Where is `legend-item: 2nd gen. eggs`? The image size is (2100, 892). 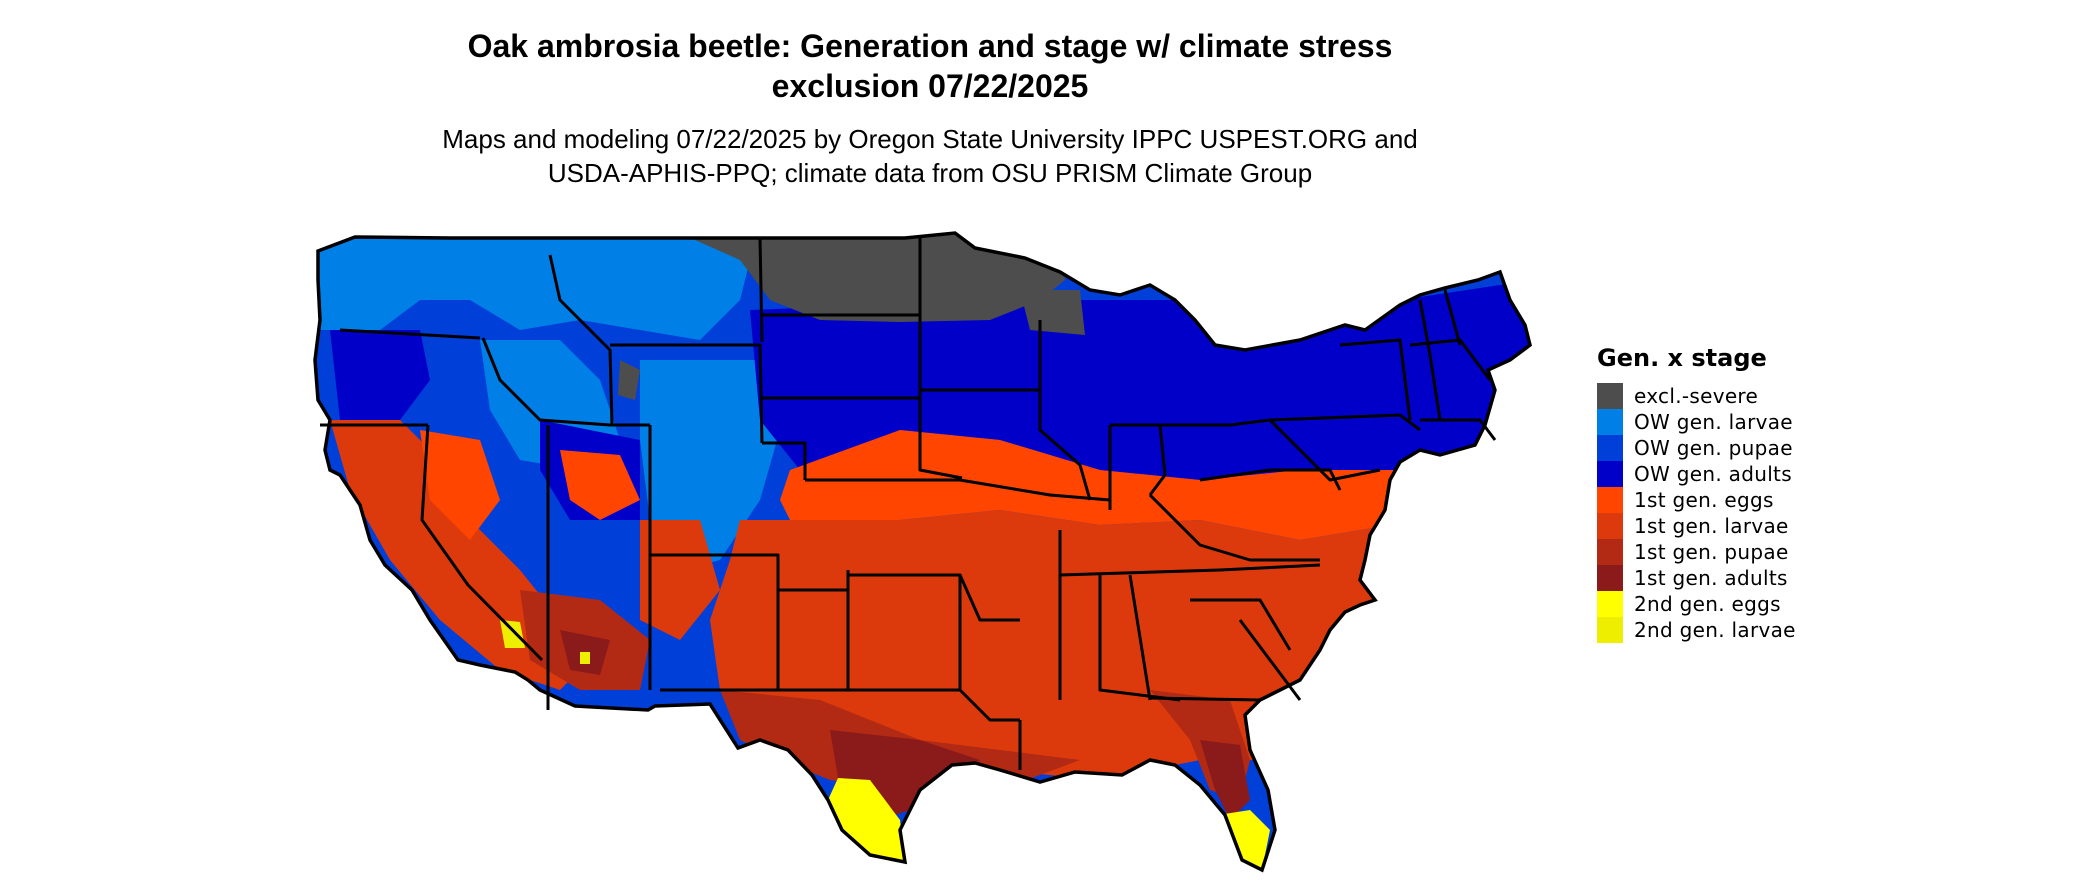 legend-item: 2nd gen. eggs is located at coordinates (1757, 604).